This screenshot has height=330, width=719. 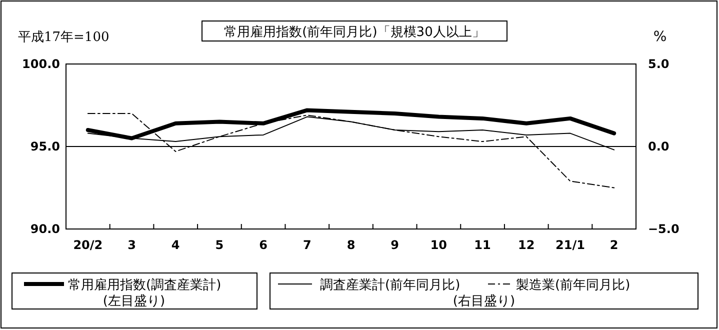 I want to click on y2-tick-label: 5.0, so click(x=659, y=64).